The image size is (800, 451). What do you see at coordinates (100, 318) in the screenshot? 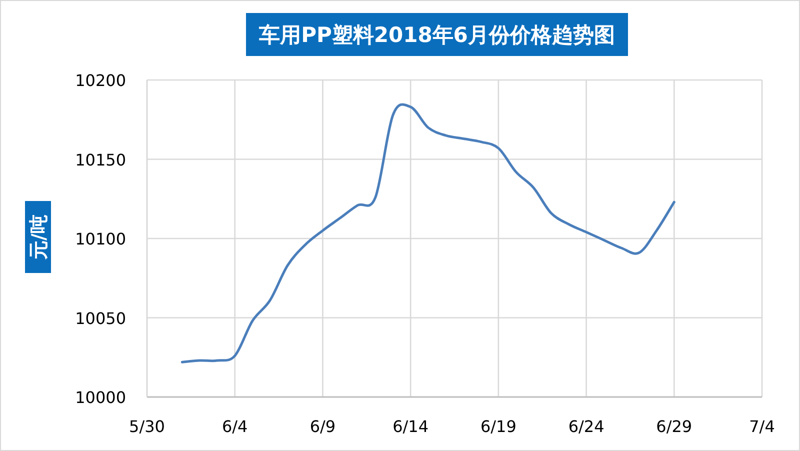
I see `y-tick-label: 10050` at bounding box center [100, 318].